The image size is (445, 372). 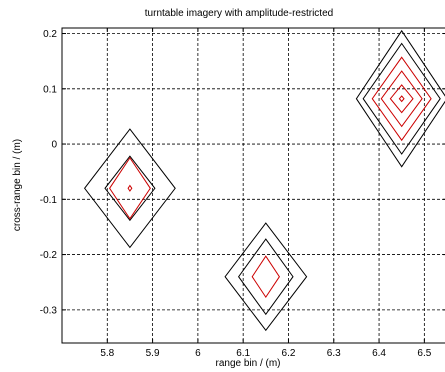 What do you see at coordinates (289, 353) in the screenshot?
I see `x-tick-label: 6.2` at bounding box center [289, 353].